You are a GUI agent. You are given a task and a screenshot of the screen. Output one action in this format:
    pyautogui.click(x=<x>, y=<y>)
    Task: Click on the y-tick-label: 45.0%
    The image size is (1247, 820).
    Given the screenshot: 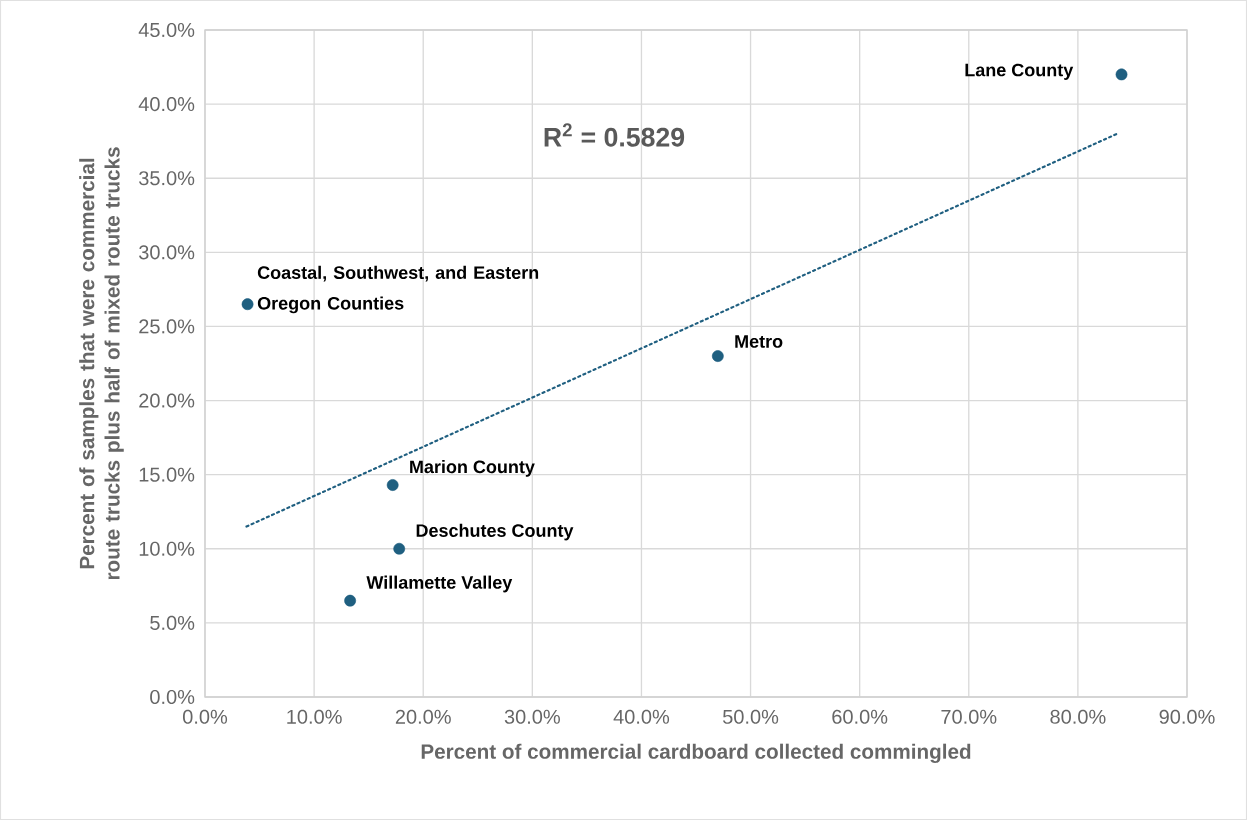 What is the action you would take?
    pyautogui.click(x=166, y=30)
    